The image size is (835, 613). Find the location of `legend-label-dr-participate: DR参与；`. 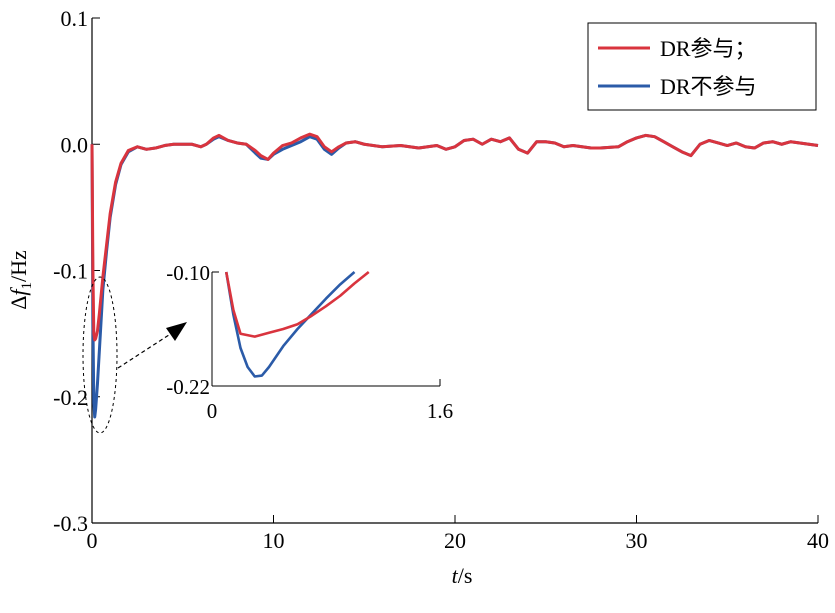

legend-label-dr-participate: DR参与； is located at coordinates (708, 48).